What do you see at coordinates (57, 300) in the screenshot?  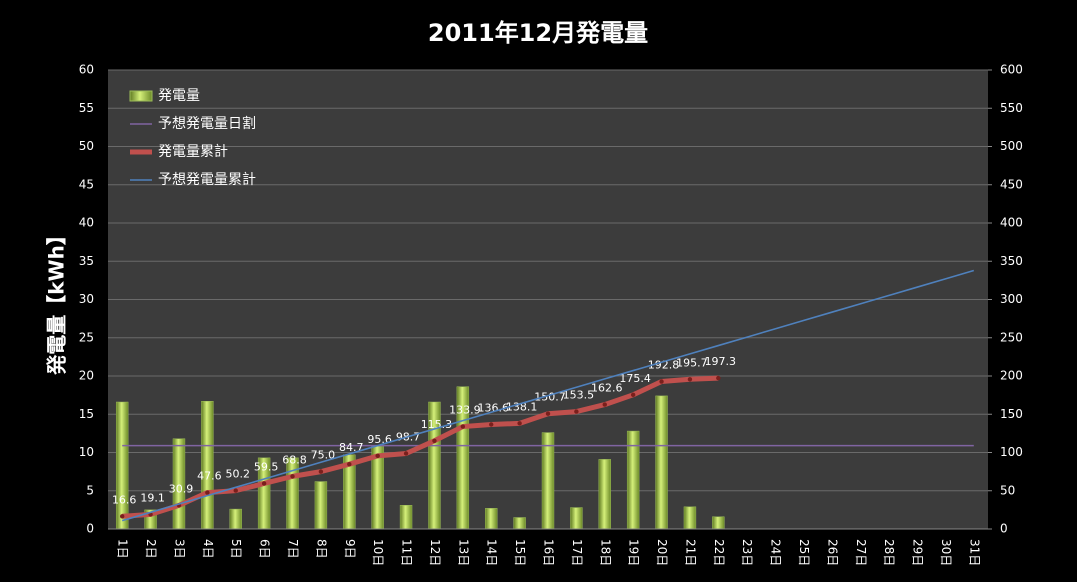 I see `y-axis-label: 発電量【kWh】` at bounding box center [57, 300].